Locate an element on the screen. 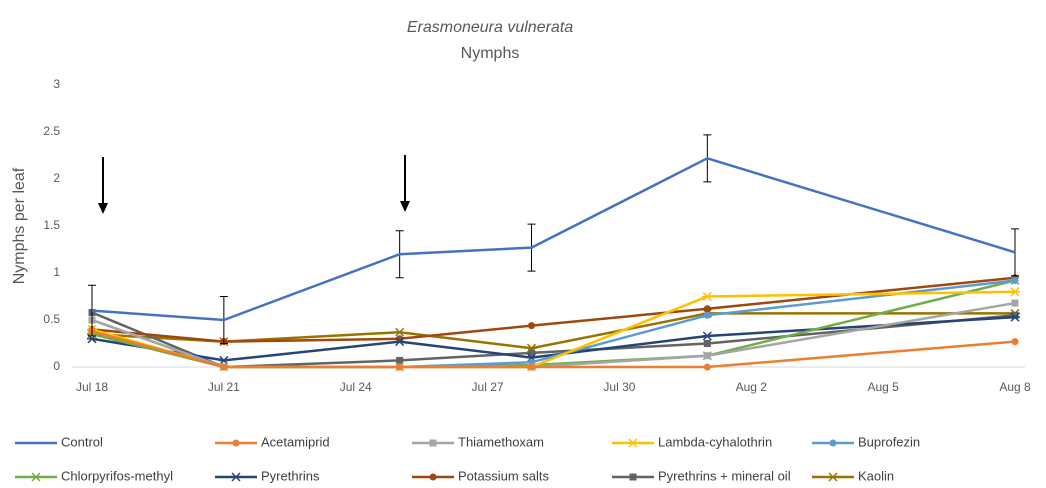 This screenshot has width=1046, height=488. legend-label: Buprofezin is located at coordinates (889, 441).